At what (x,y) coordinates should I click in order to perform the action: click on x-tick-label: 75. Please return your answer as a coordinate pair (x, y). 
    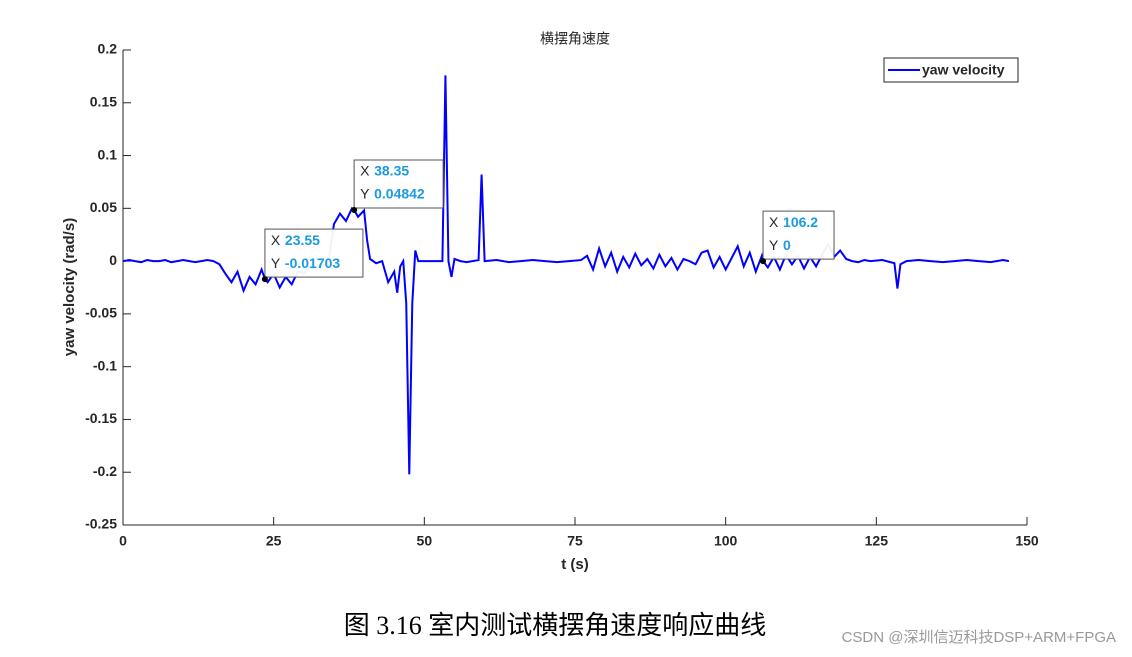
    Looking at the image, I should click on (575, 541).